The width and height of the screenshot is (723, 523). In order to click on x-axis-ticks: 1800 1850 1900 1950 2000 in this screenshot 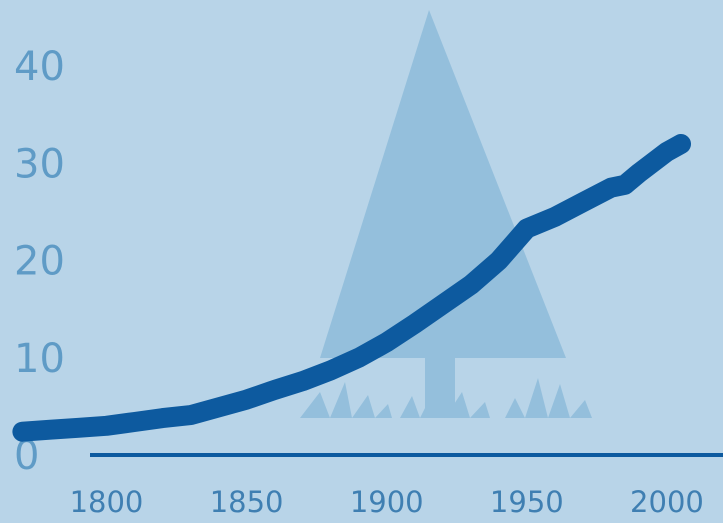, I will do `click(387, 502)`.